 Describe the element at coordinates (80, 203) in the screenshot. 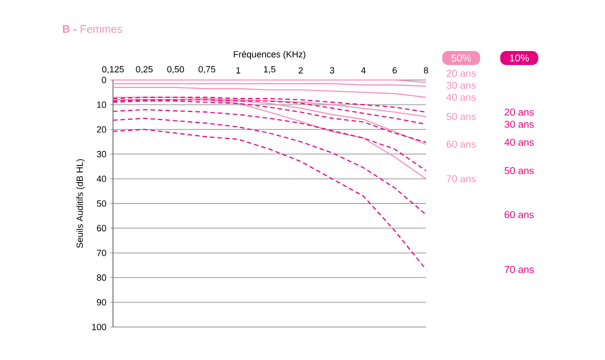

I see `y-axis-title: Seuils Auditifs (dB HL)` at that location.